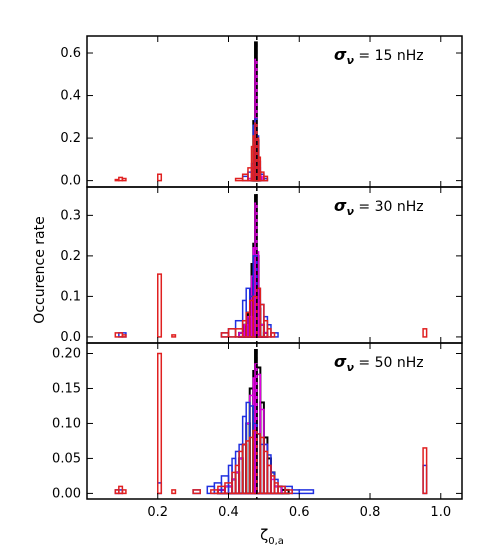 The height and width of the screenshot is (551, 491). What do you see at coordinates (228, 512) in the screenshot?
I see `x-tick-label: 0.4` at bounding box center [228, 512].